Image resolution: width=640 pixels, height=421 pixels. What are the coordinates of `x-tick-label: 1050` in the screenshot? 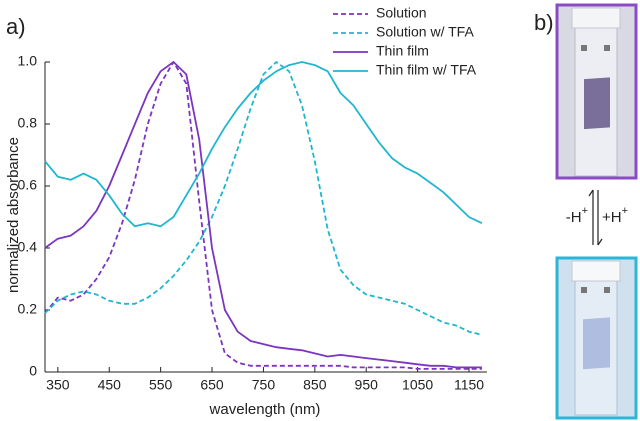 It's located at (417, 385).